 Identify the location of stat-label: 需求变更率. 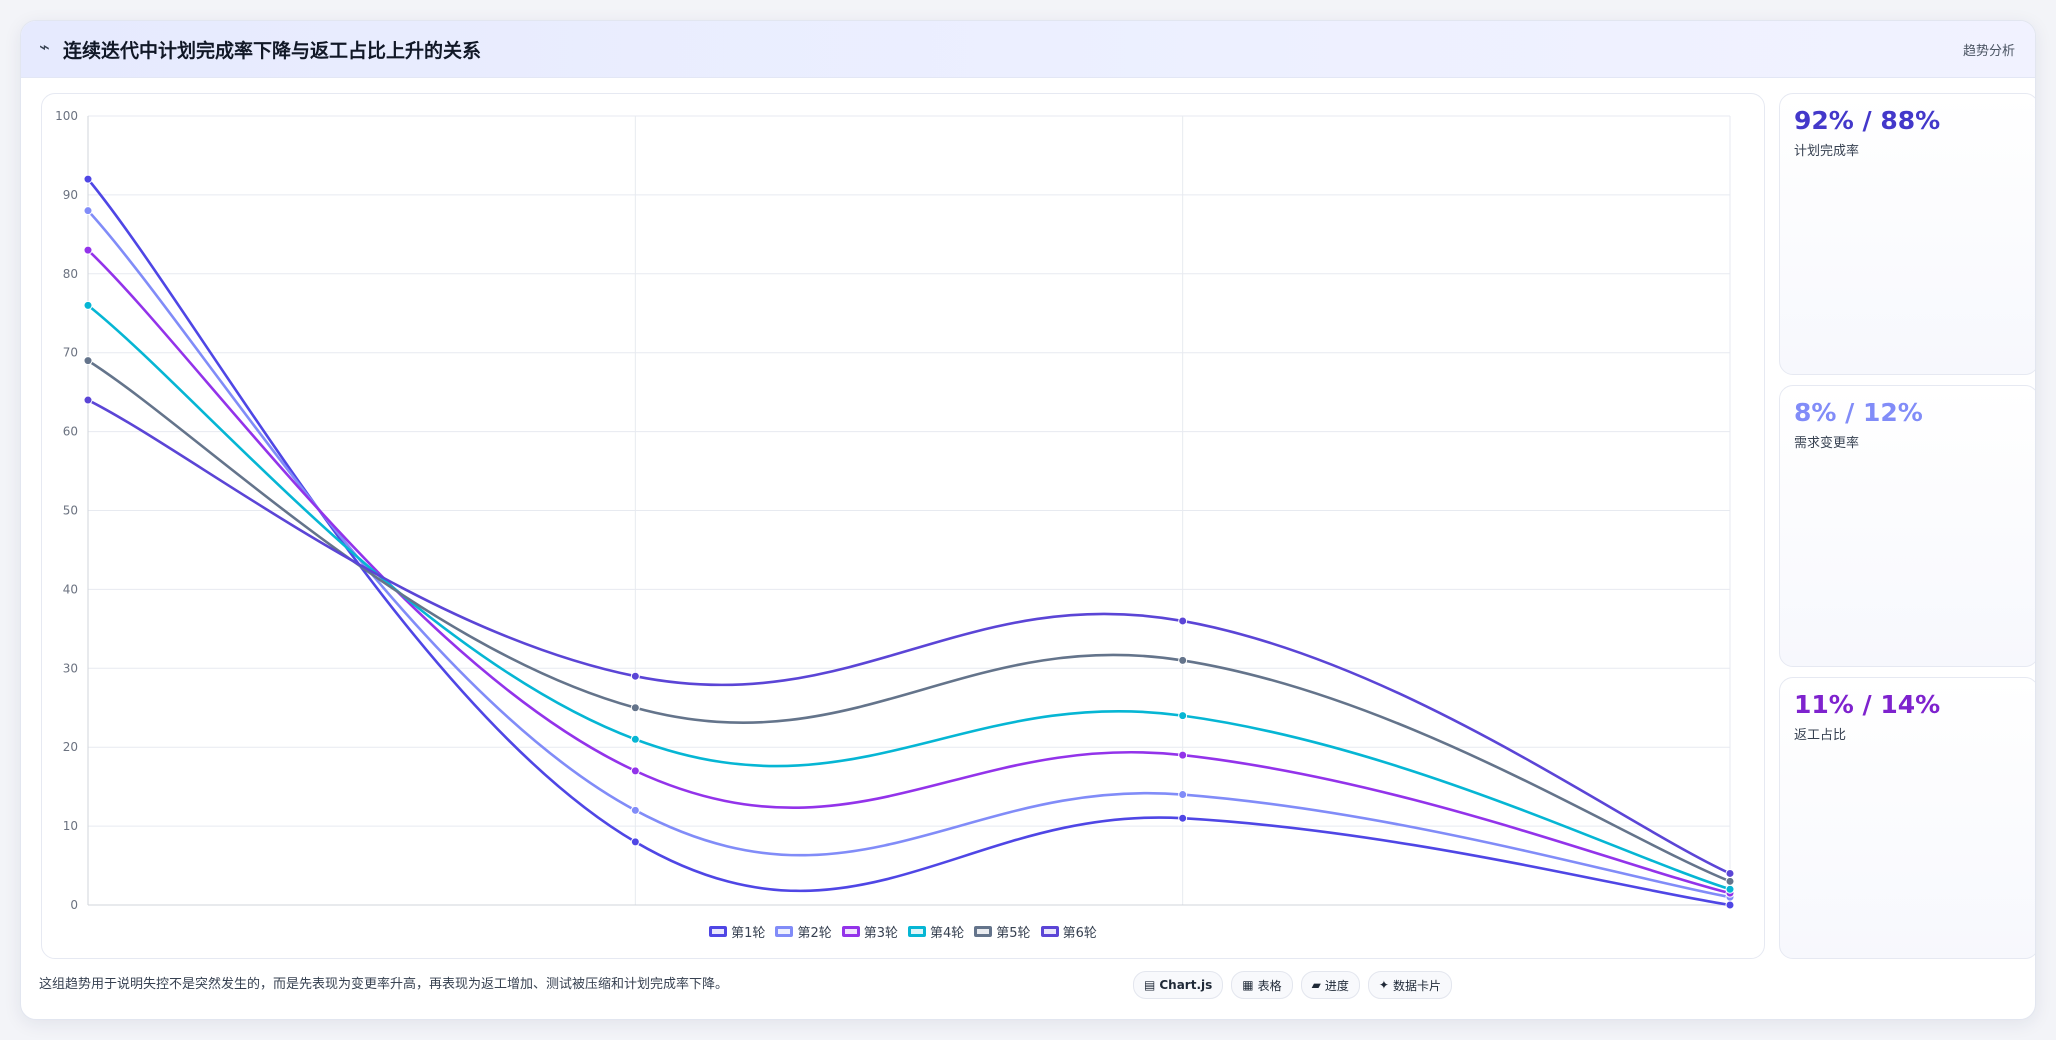
(1827, 443).